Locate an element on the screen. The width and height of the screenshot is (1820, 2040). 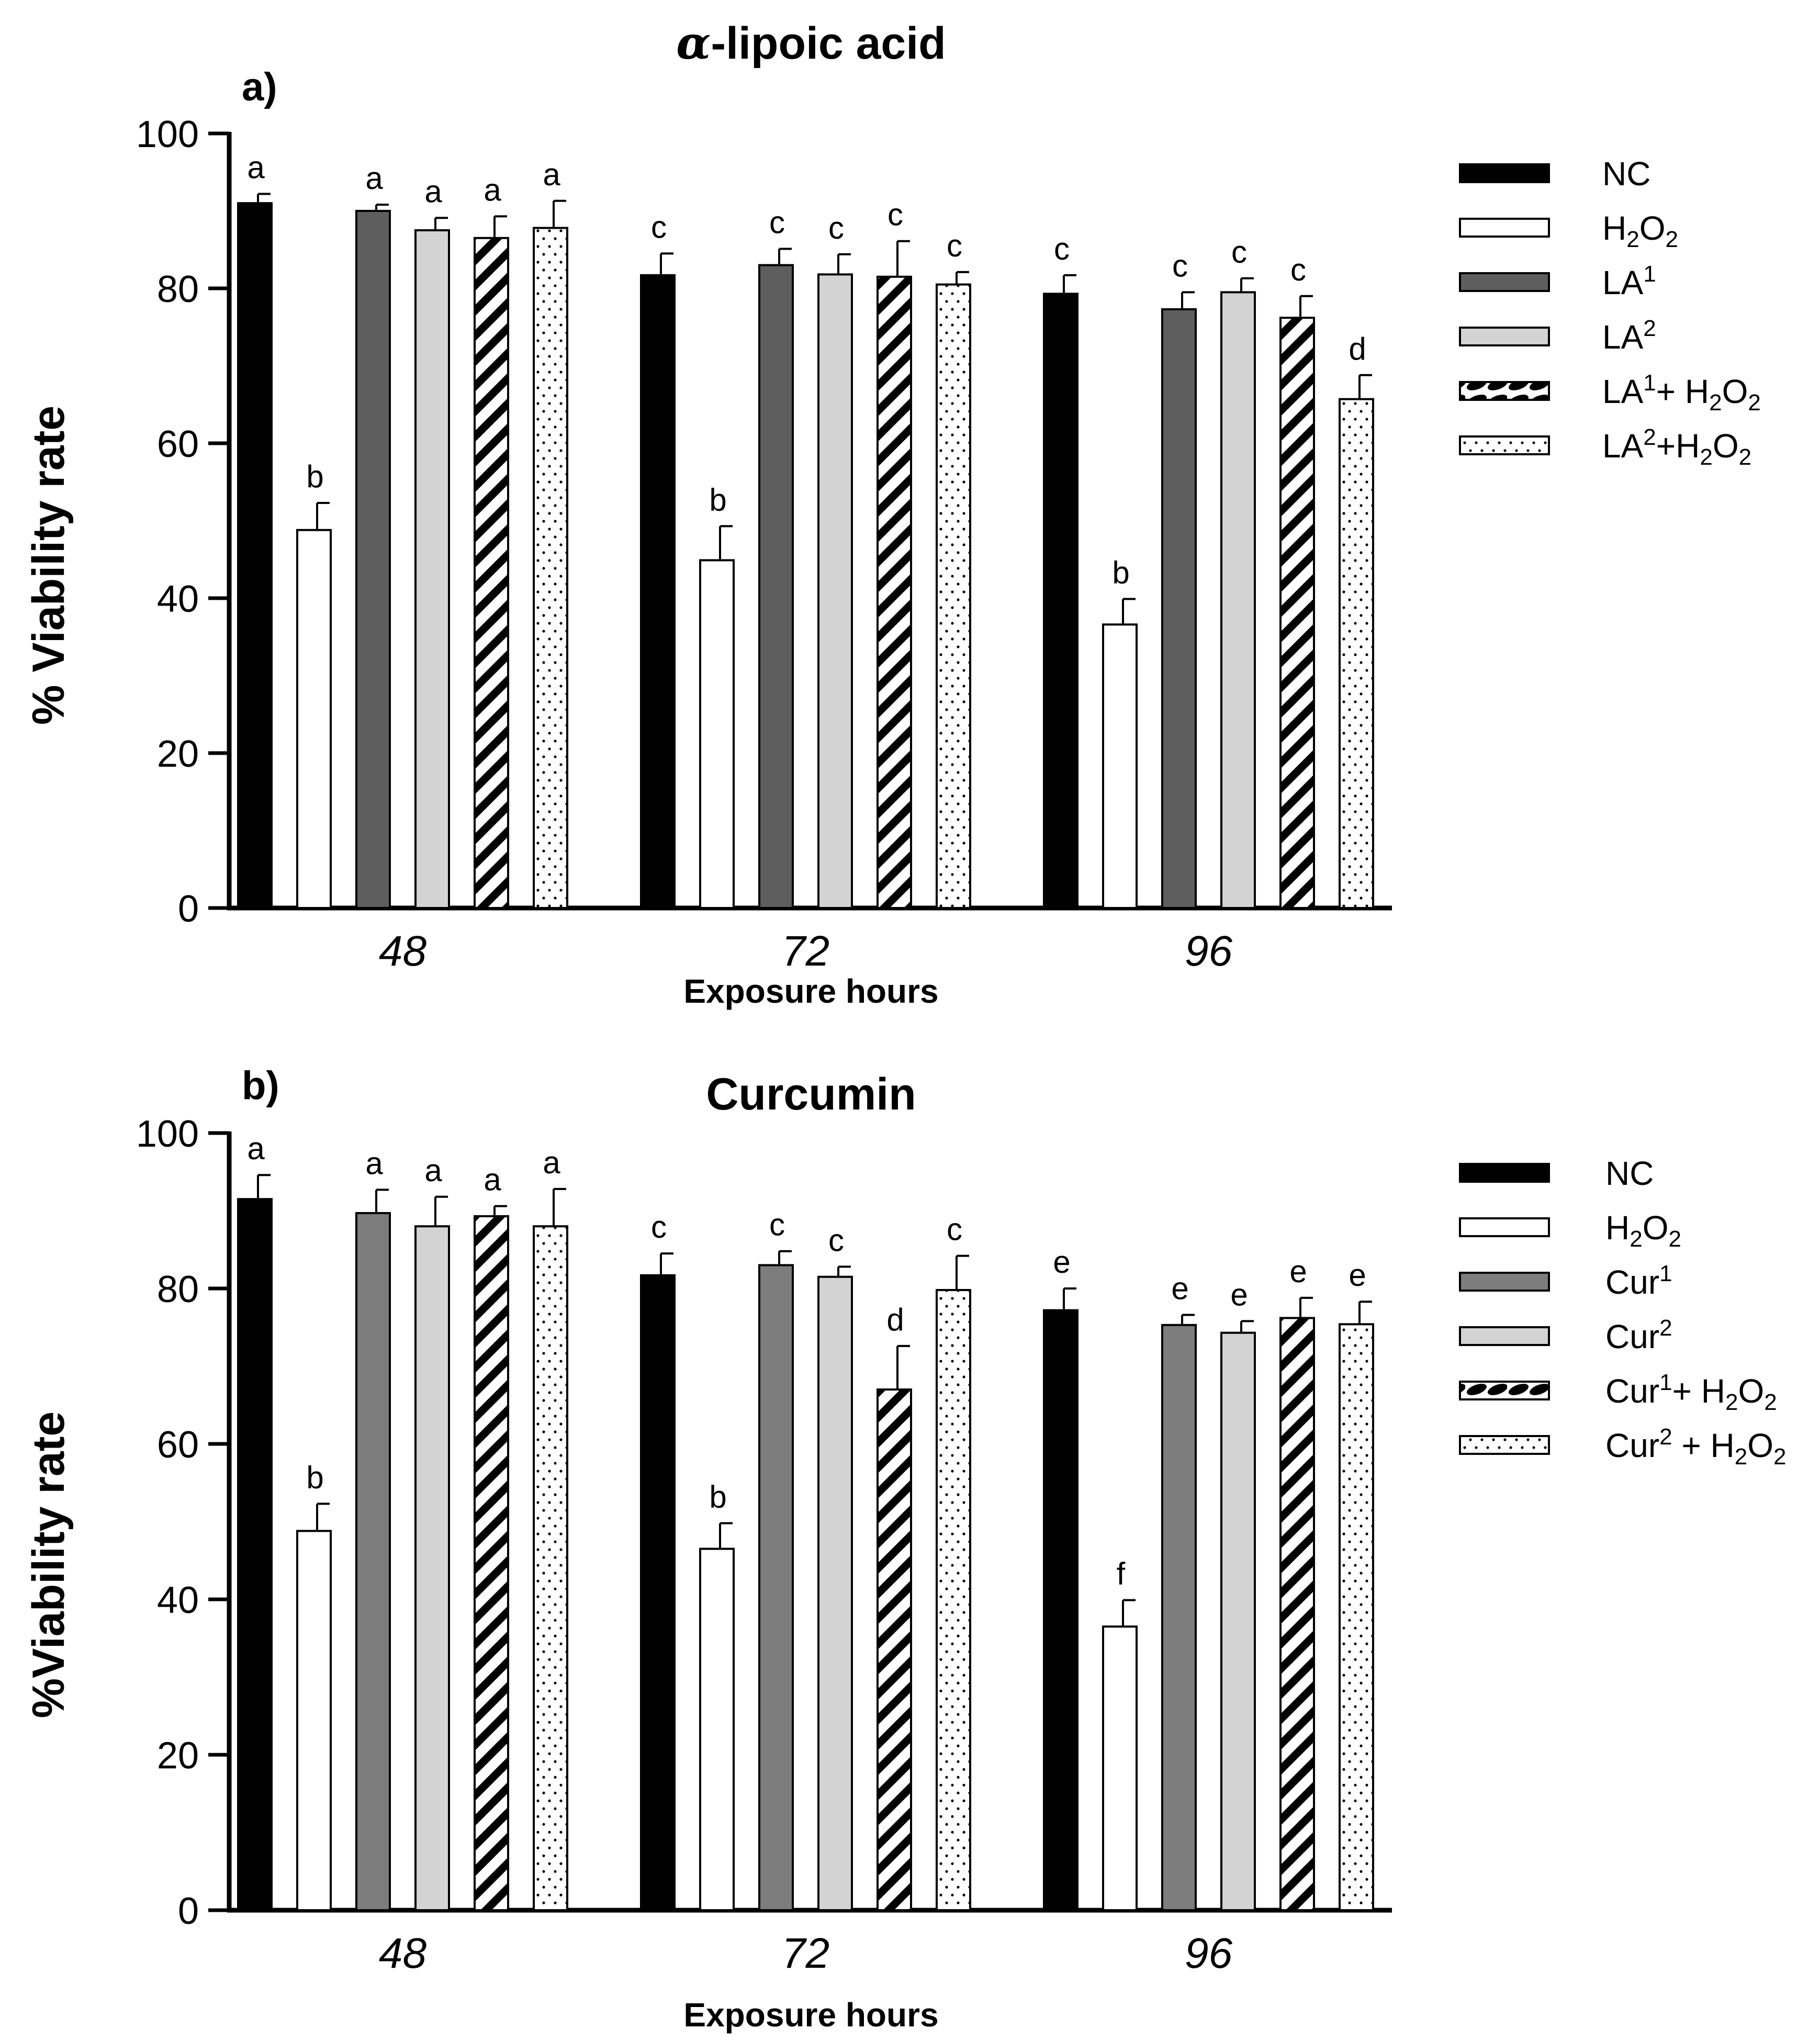
legend-label: LA2+H2O2 is located at coordinates (1676, 447).